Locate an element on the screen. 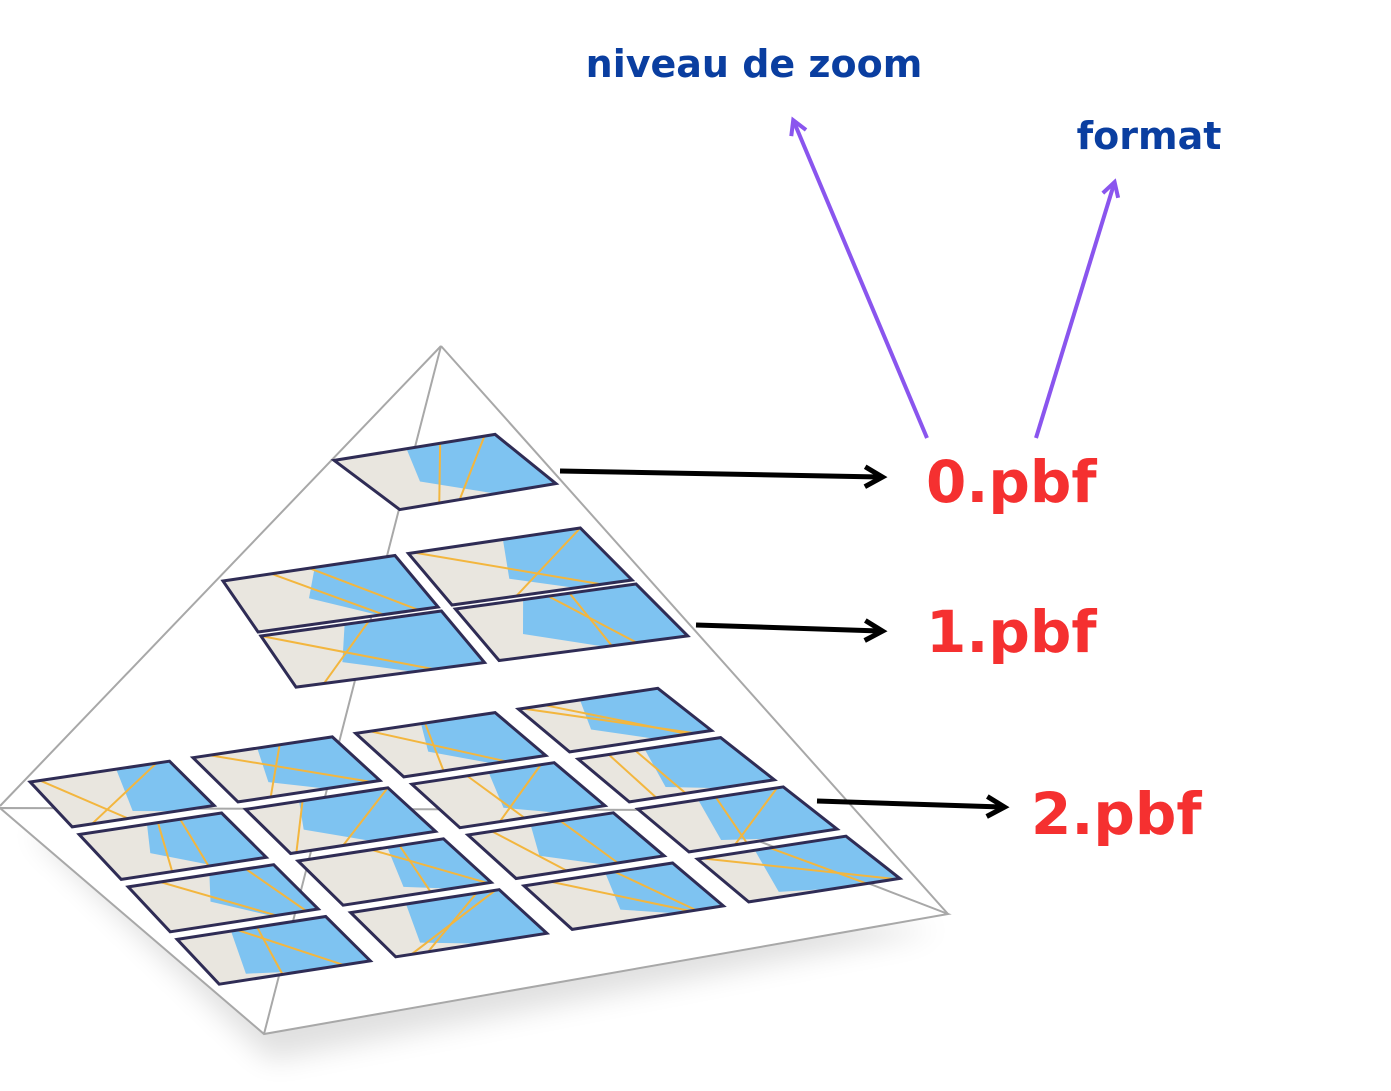 The height and width of the screenshot is (1091, 1391). file-label-level-1: 1.pbf is located at coordinates (1011, 632).